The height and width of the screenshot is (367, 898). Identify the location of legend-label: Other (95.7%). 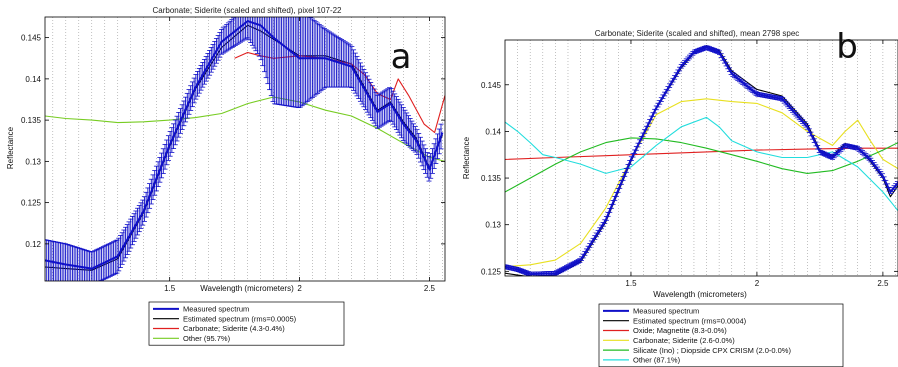
(207, 338).